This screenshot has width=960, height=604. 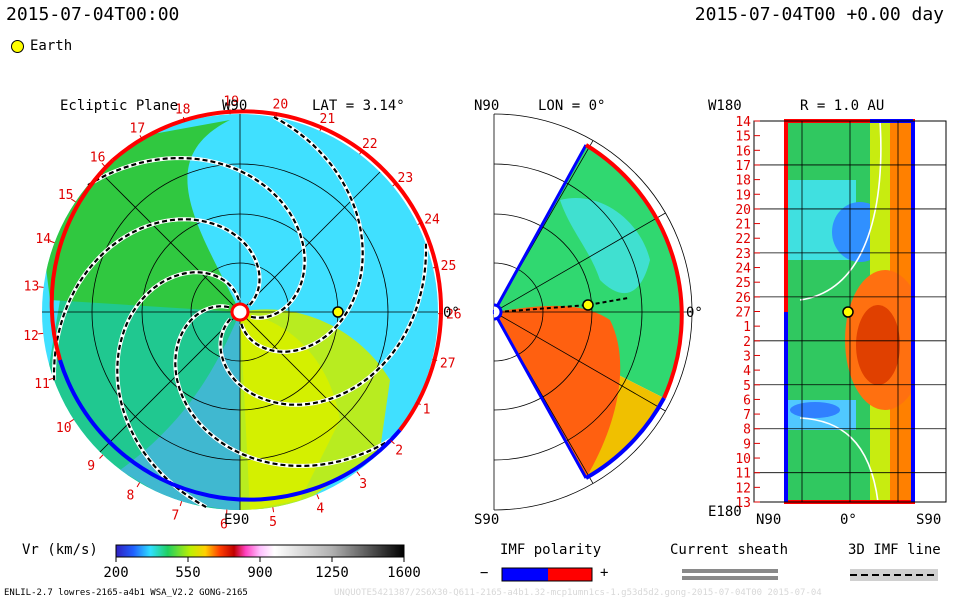 I want to click on carrington-tick-label: 7, so click(x=176, y=516).